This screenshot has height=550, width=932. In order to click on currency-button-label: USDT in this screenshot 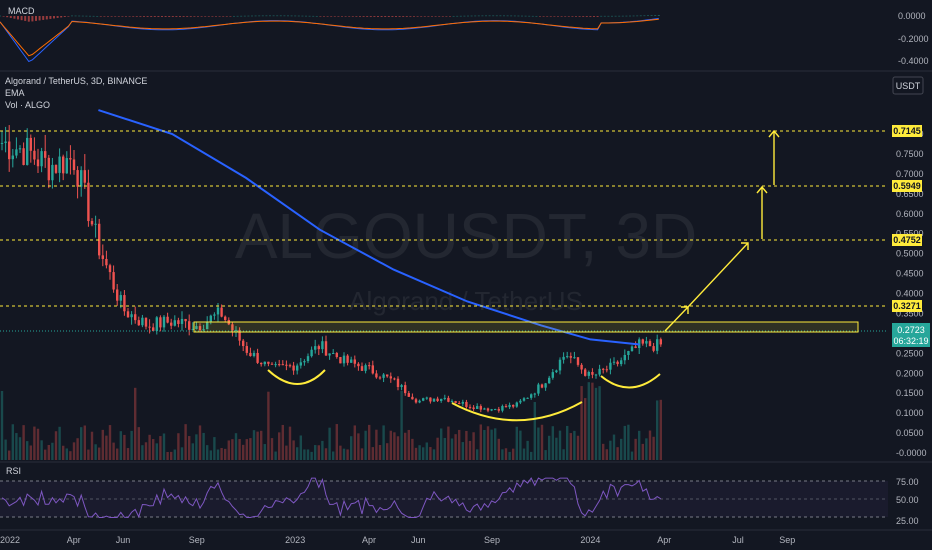, I will do `click(908, 86)`.